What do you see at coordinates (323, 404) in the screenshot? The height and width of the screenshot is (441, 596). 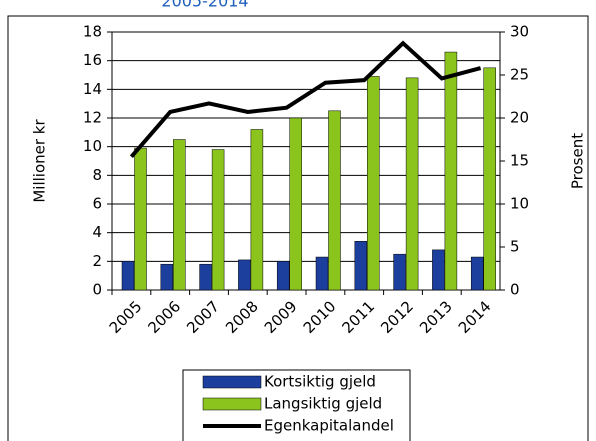 I see `legend-label: Langsiktig gjeld` at bounding box center [323, 404].